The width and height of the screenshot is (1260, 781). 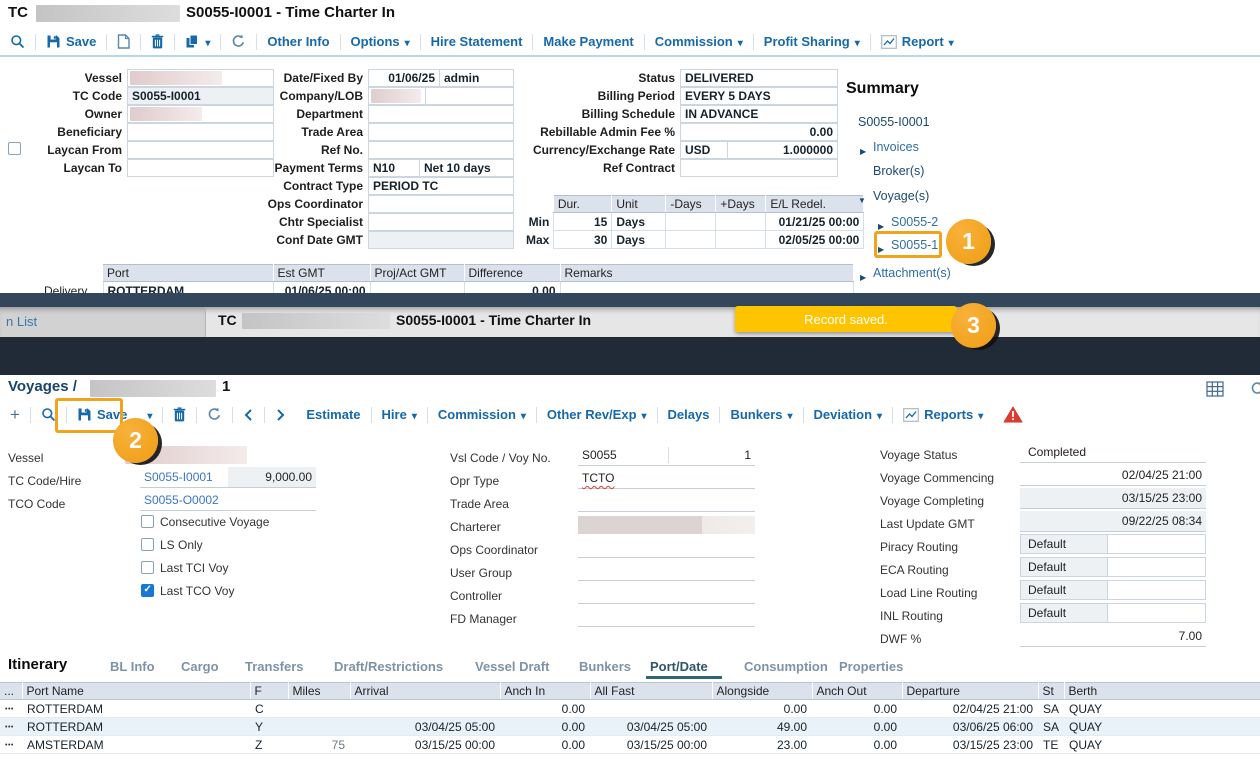 I want to click on max-plus-days, so click(x=741, y=239).